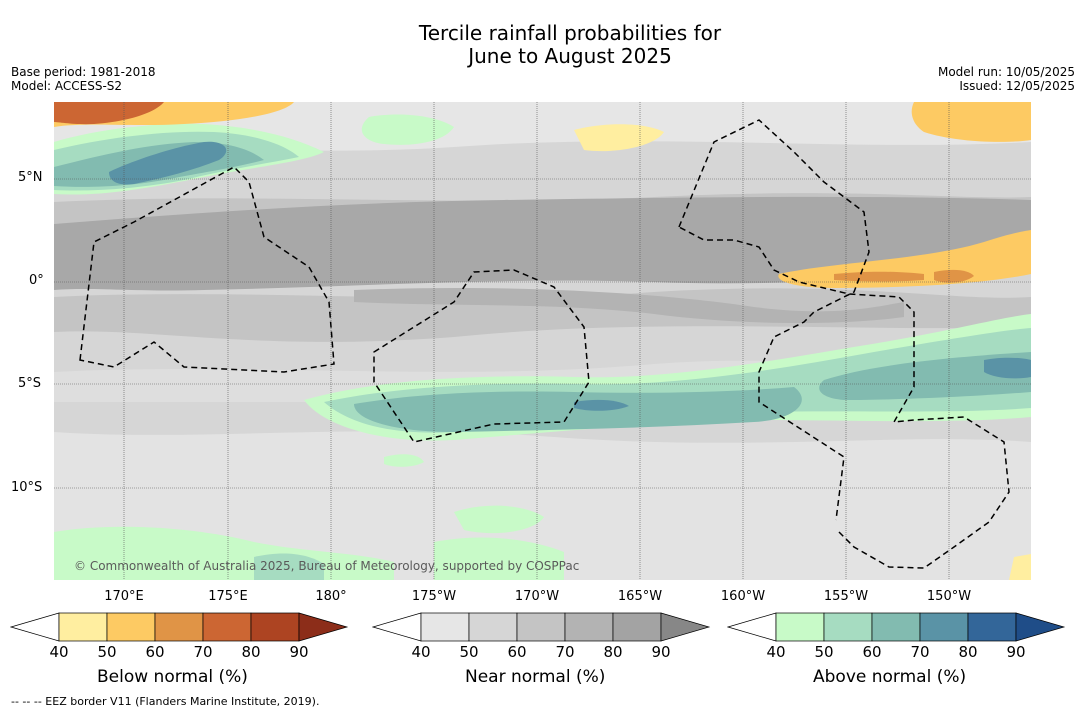 This screenshot has width=1085, height=713. I want to click on colorbar-below-swatches, so click(179, 627).